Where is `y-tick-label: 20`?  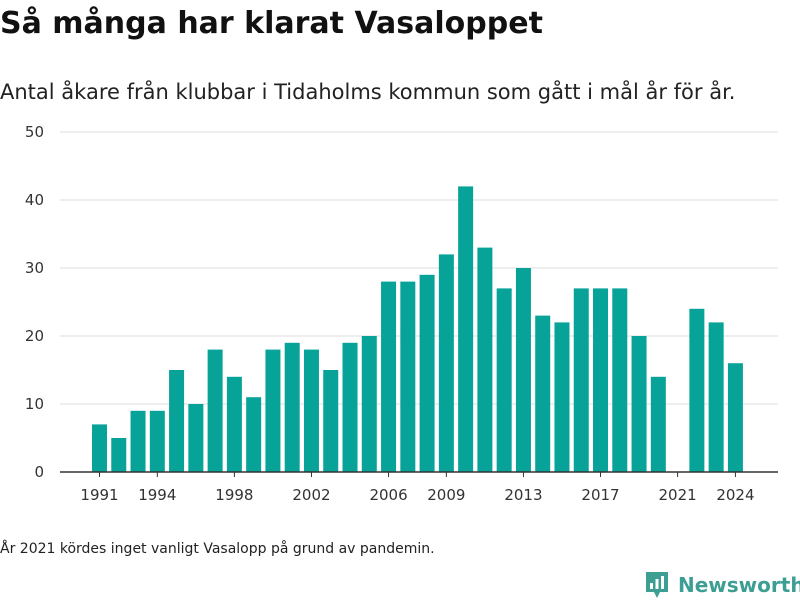
y-tick-label: 20 is located at coordinates (34, 336).